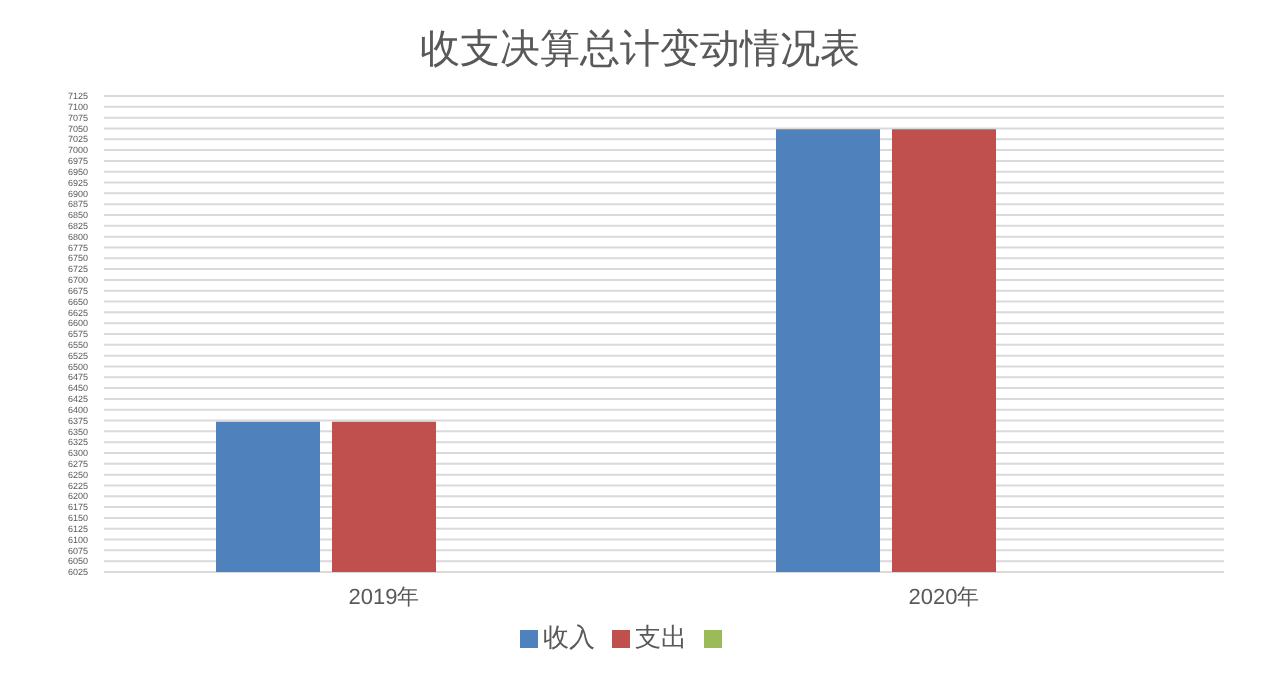 This screenshot has width=1280, height=682. Describe the element at coordinates (944, 597) in the screenshot. I see `x-tick-label: 2020年` at that location.